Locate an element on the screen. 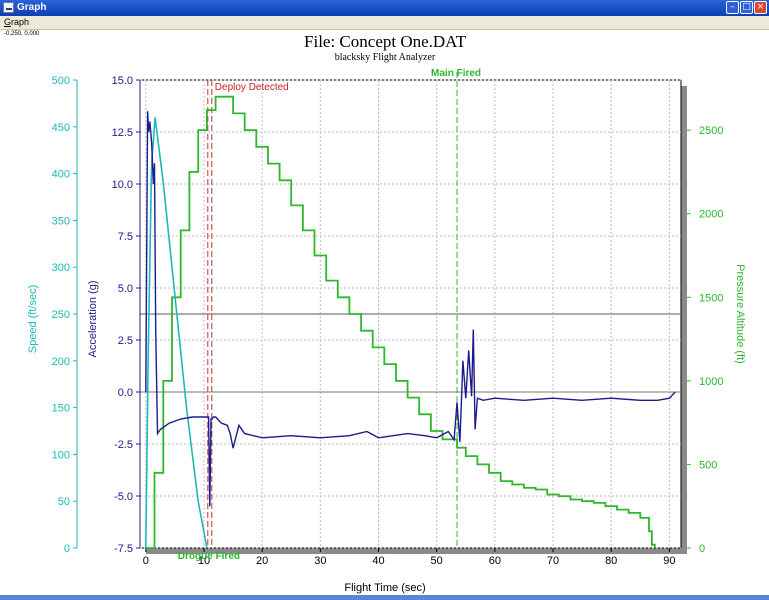 The width and height of the screenshot is (769, 600). speed-tick-label: 300 is located at coordinates (61, 268).